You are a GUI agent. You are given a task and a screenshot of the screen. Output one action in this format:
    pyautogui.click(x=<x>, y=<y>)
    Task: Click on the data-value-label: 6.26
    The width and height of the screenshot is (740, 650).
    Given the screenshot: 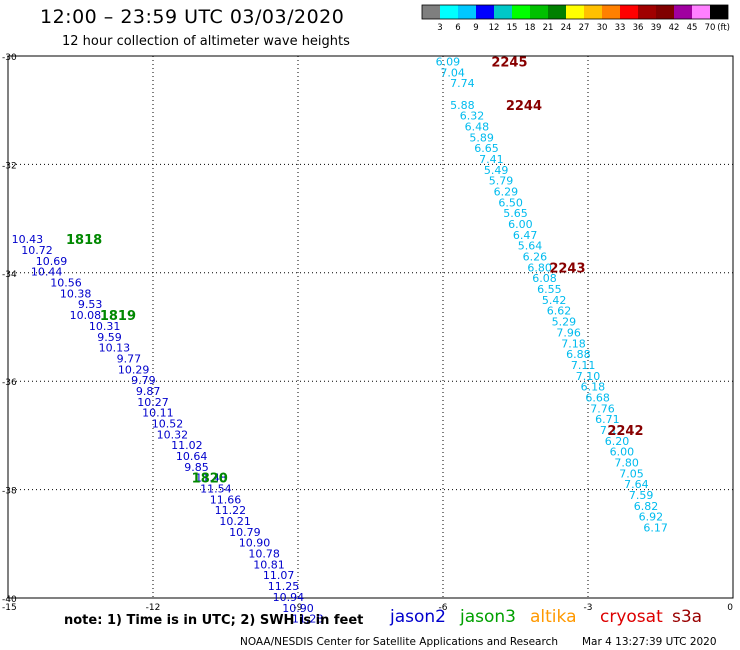 What is the action you would take?
    pyautogui.click(x=535, y=257)
    